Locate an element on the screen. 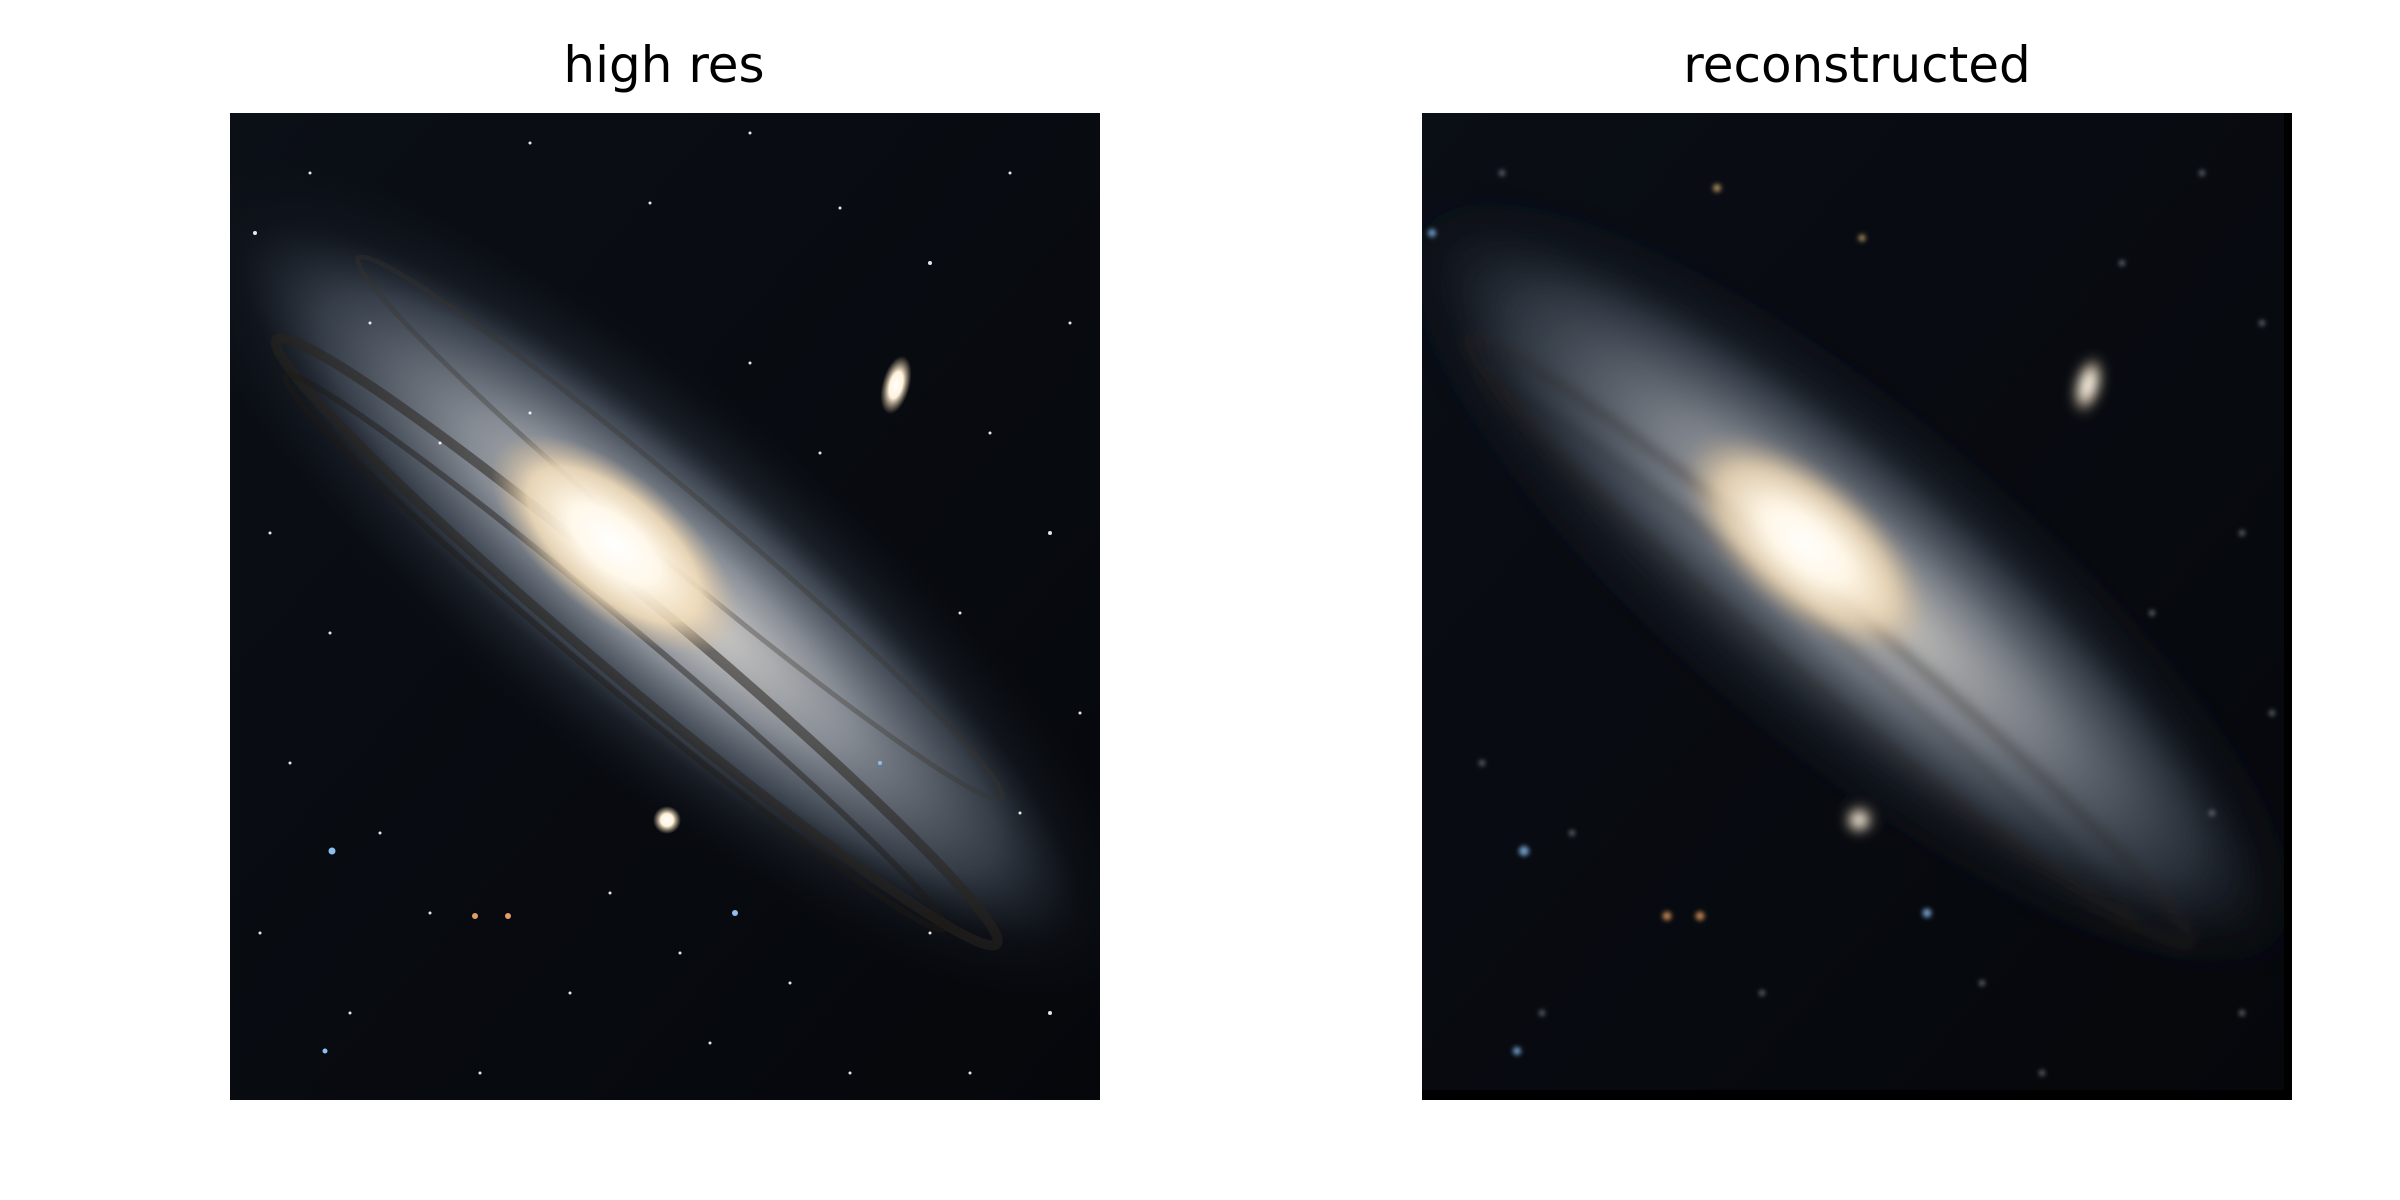 The width and height of the screenshot is (2400, 1200). panel-title-reconstructed: reconstructed is located at coordinates (1857, 65).